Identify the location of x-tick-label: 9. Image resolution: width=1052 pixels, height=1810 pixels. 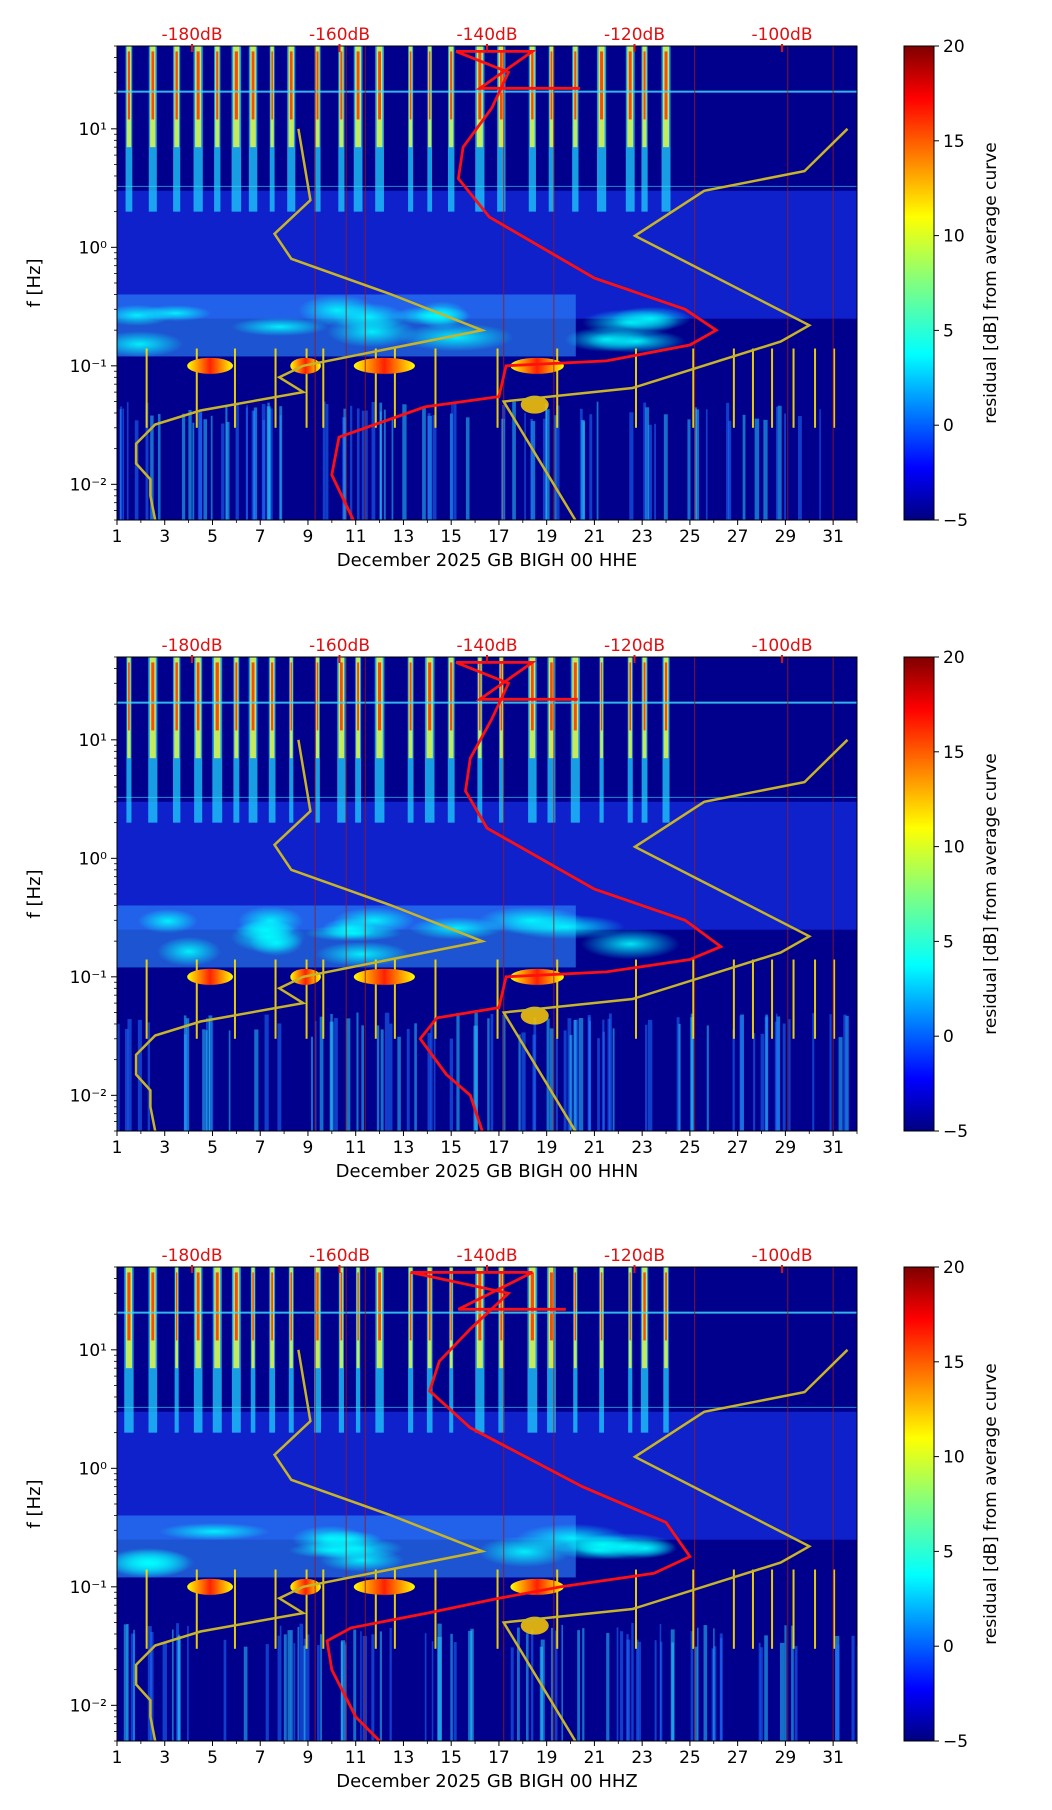
(308, 1148).